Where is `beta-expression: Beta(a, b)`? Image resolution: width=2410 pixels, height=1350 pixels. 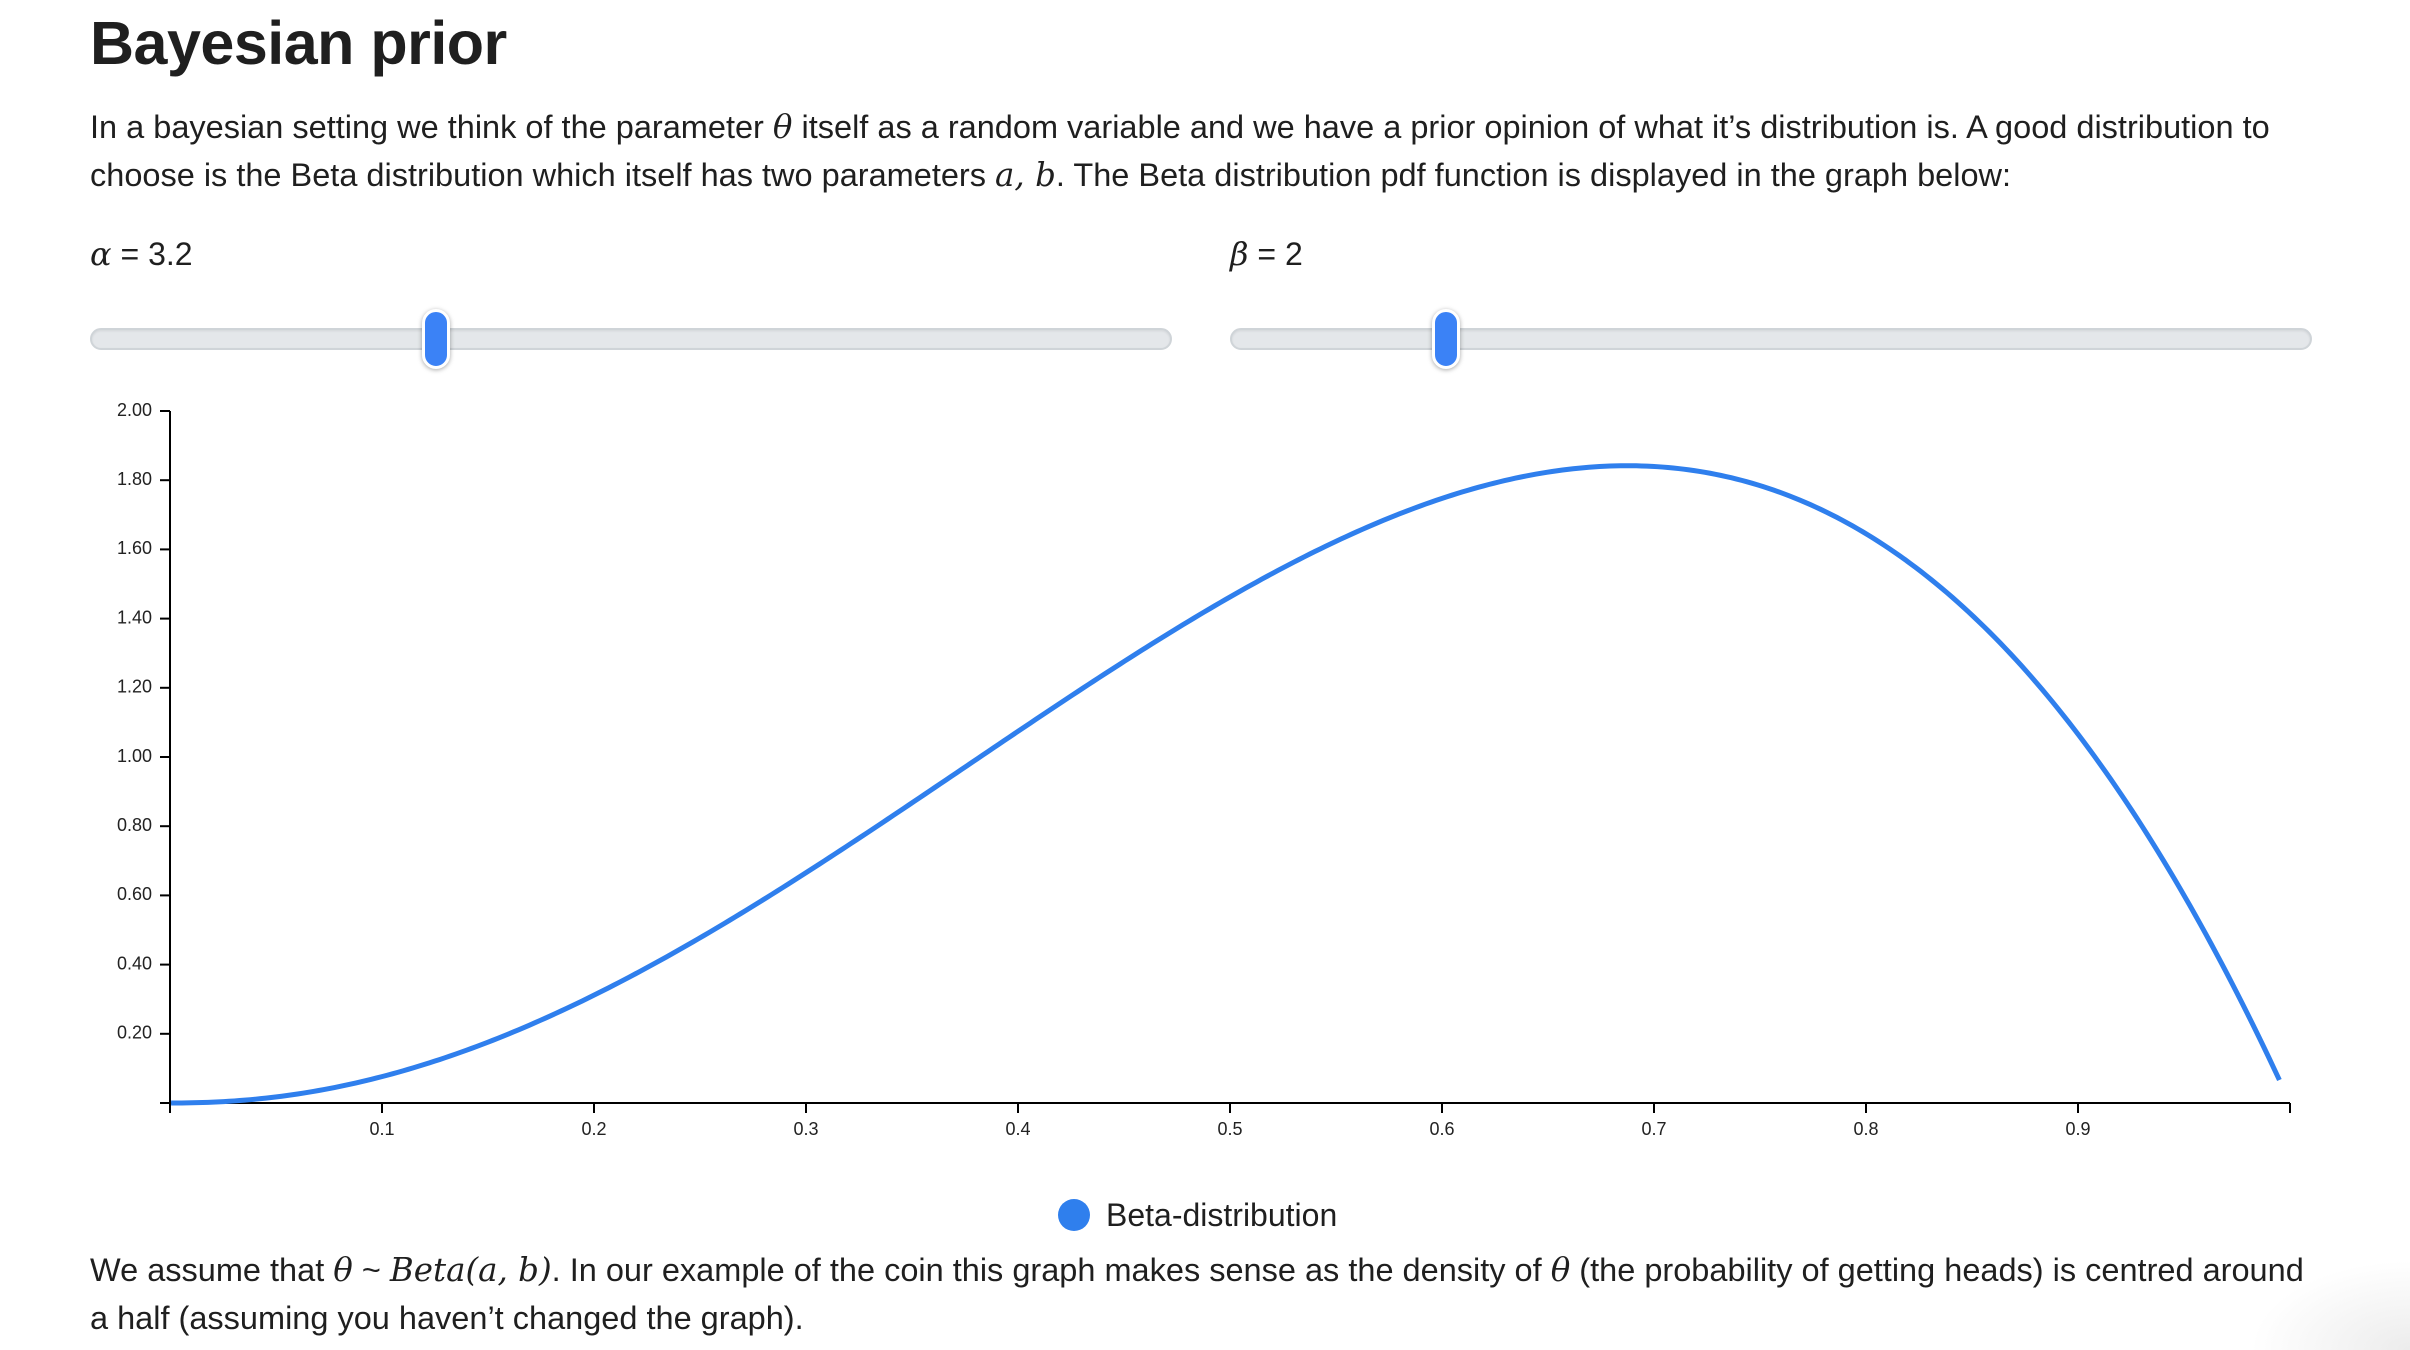
beta-expression: Beta(a, b) is located at coordinates (470, 1270).